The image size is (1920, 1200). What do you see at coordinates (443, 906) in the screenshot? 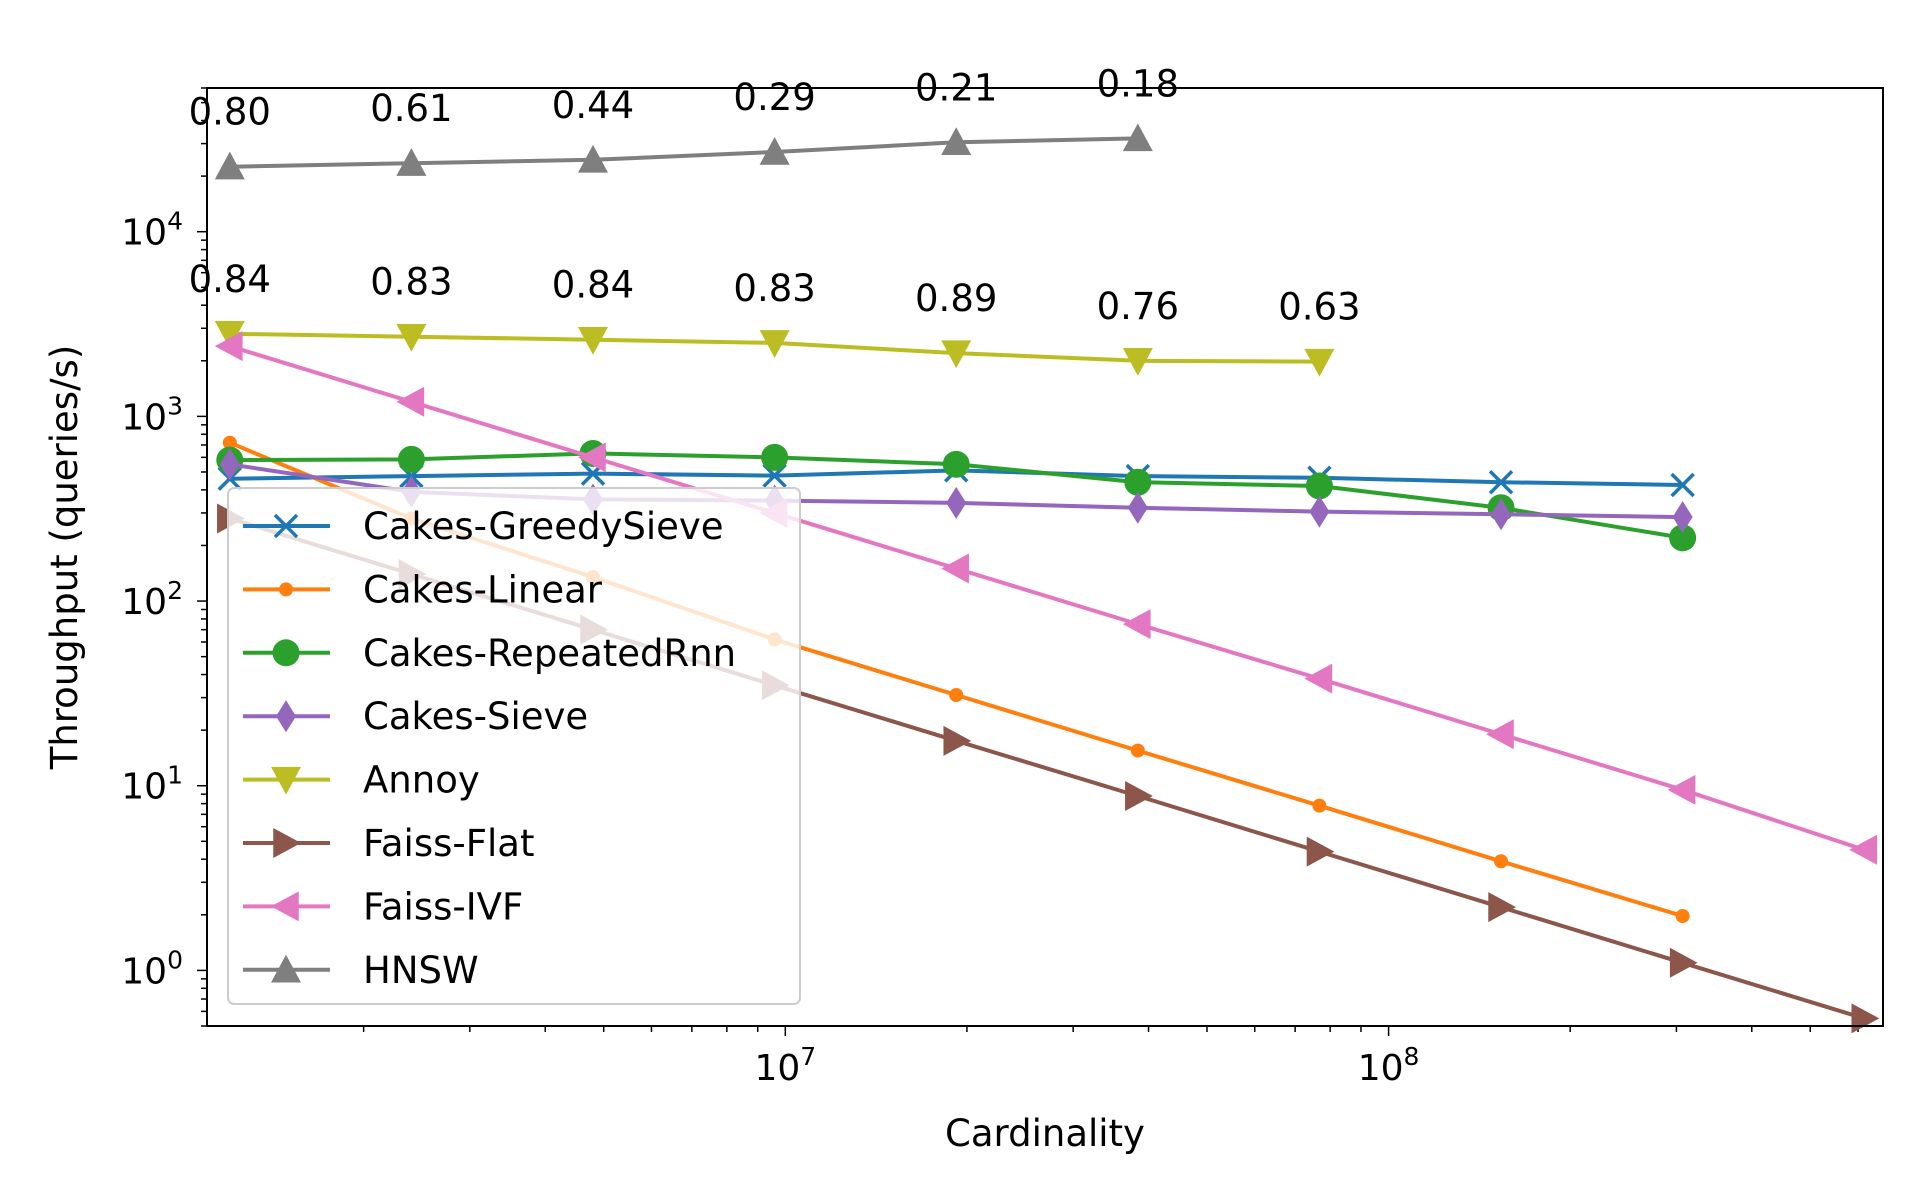
I see `legend-label-faiss-ivf: Faiss-IVF` at bounding box center [443, 906].